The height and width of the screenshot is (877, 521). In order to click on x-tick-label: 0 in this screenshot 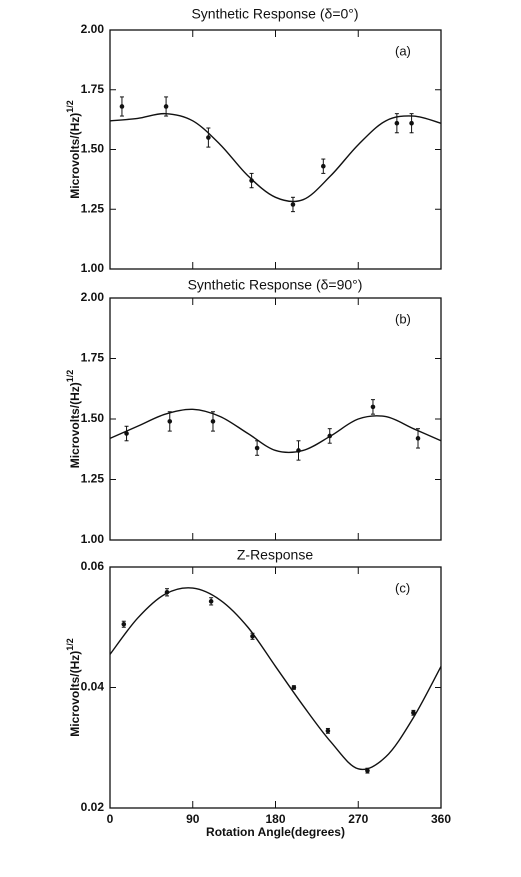, I will do `click(110, 819)`.